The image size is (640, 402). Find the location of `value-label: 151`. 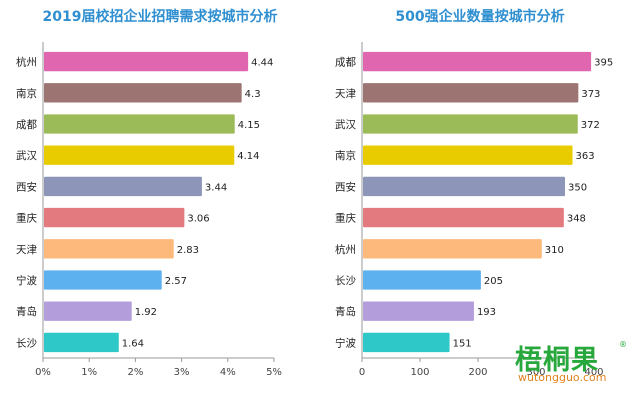

value-label: 151 is located at coordinates (462, 343).